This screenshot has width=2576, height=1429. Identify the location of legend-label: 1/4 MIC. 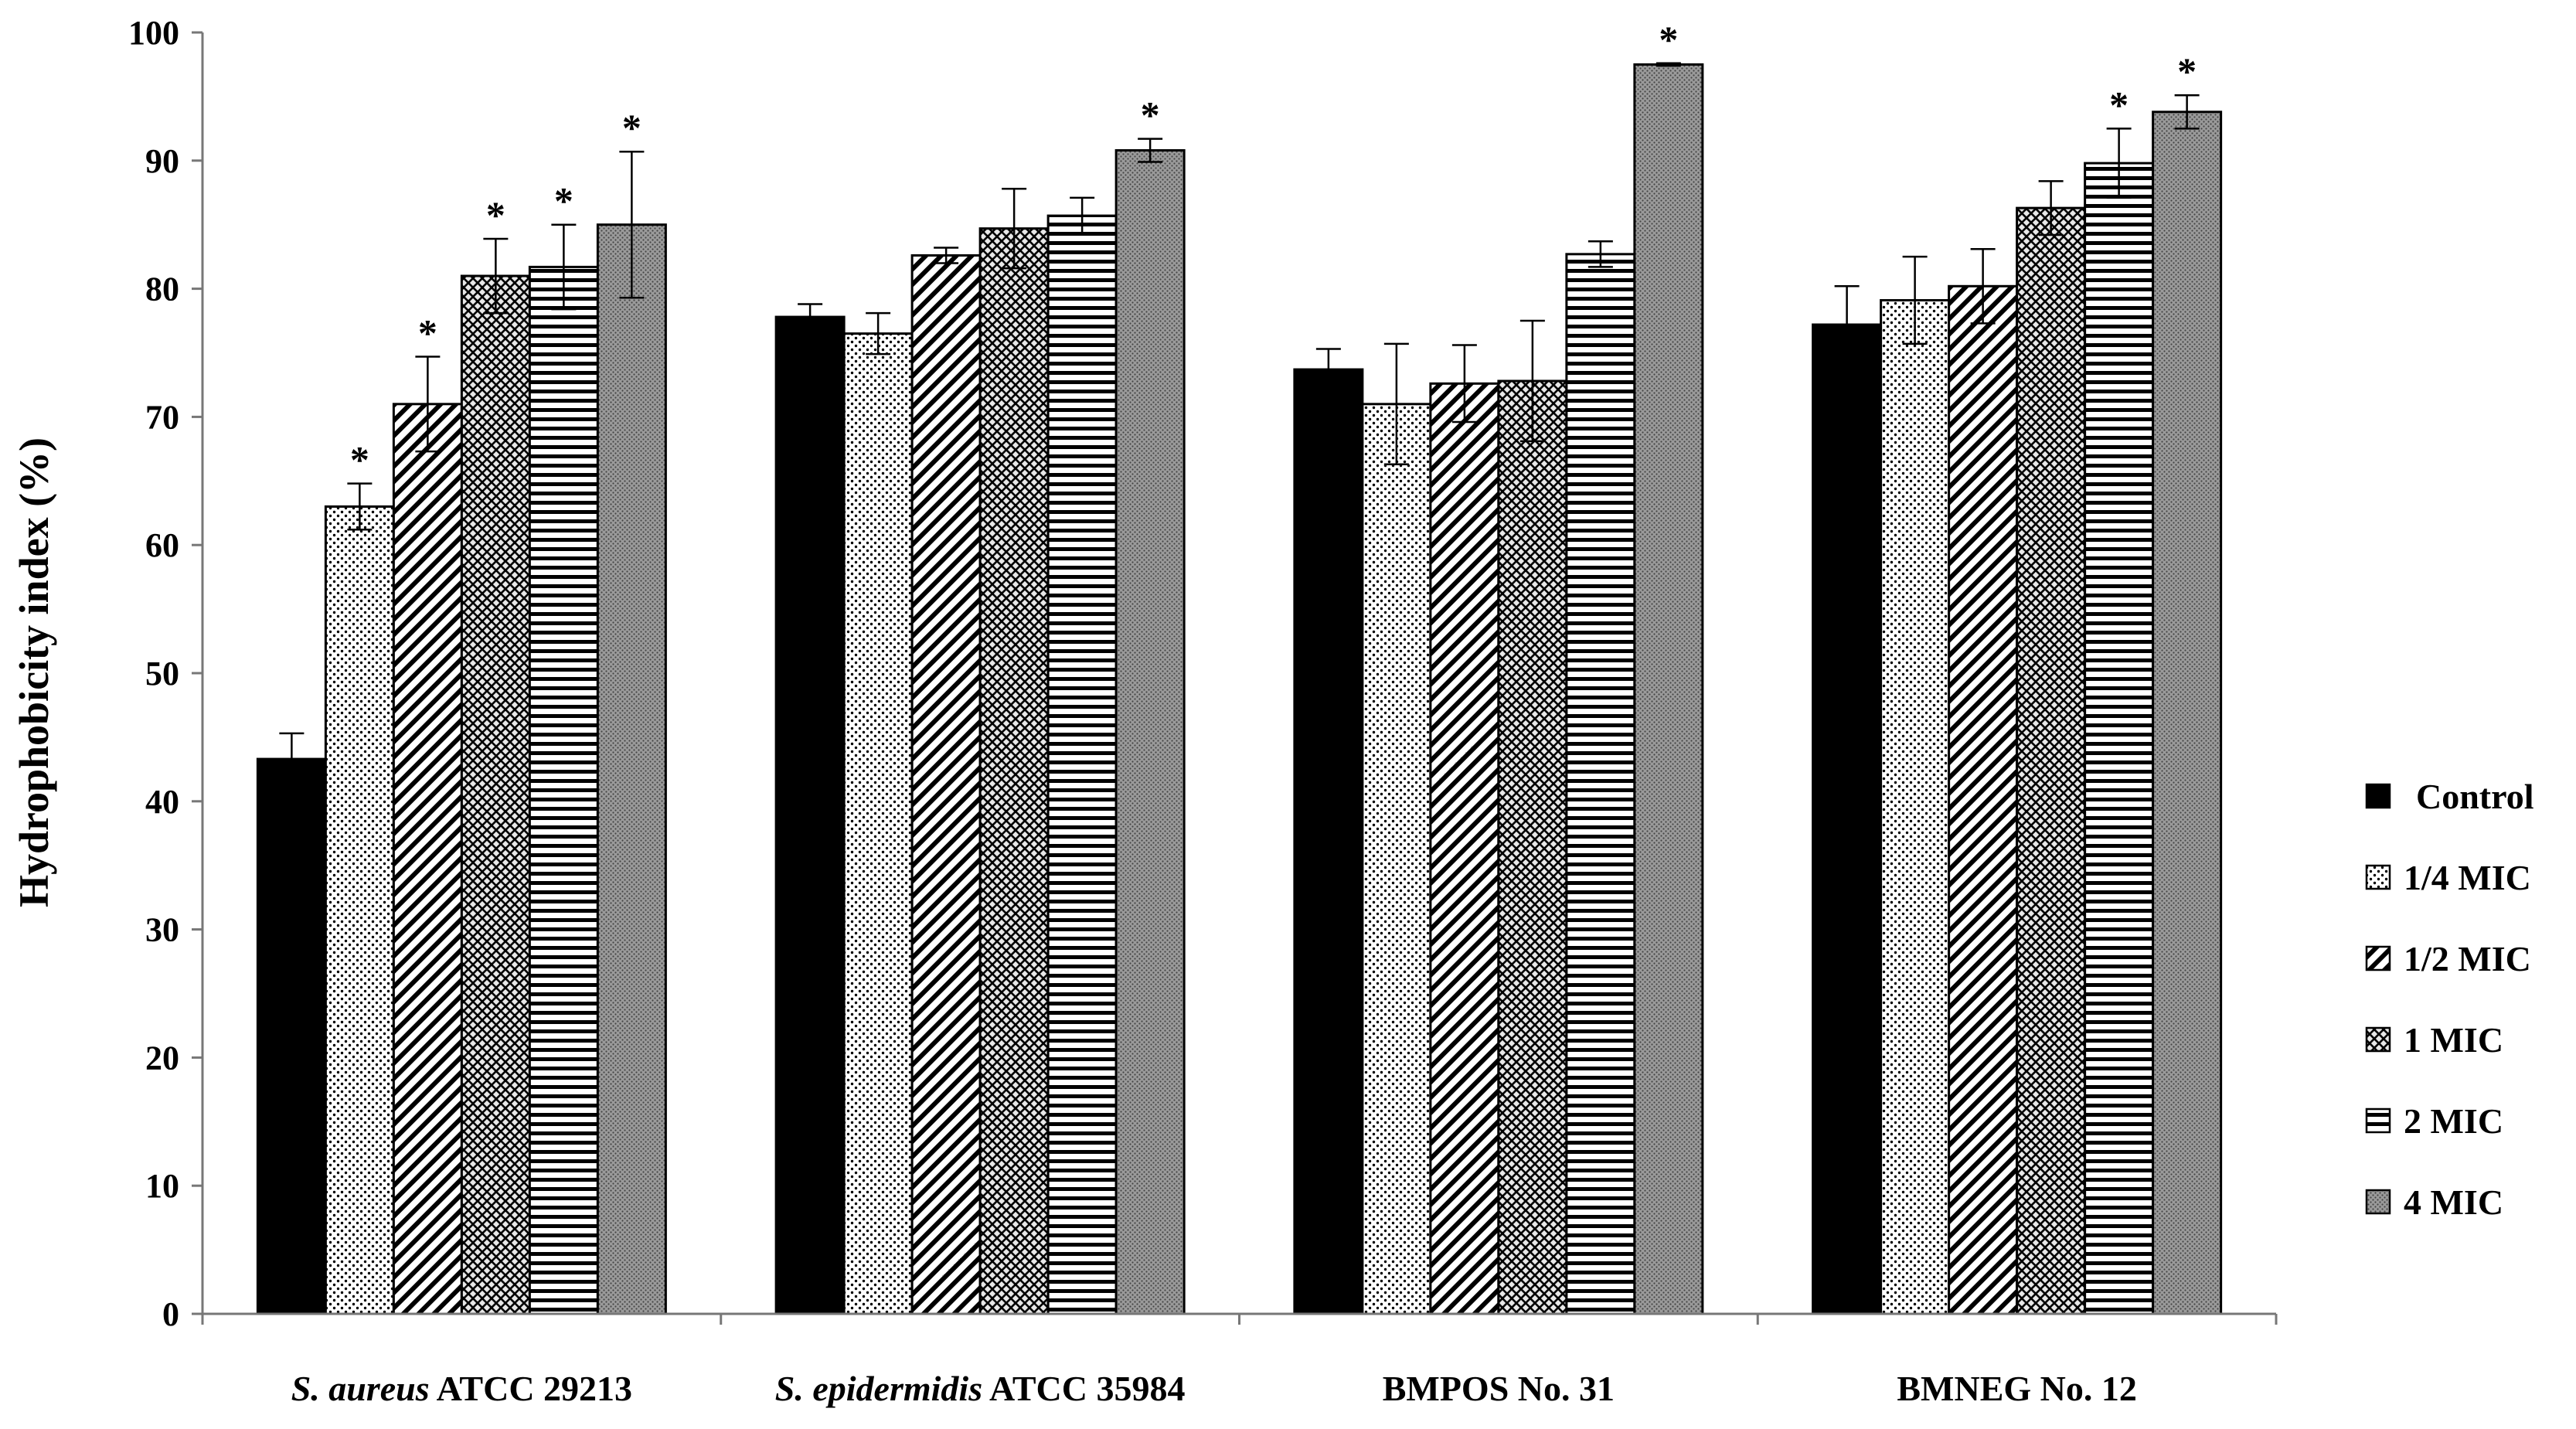
(2467, 877).